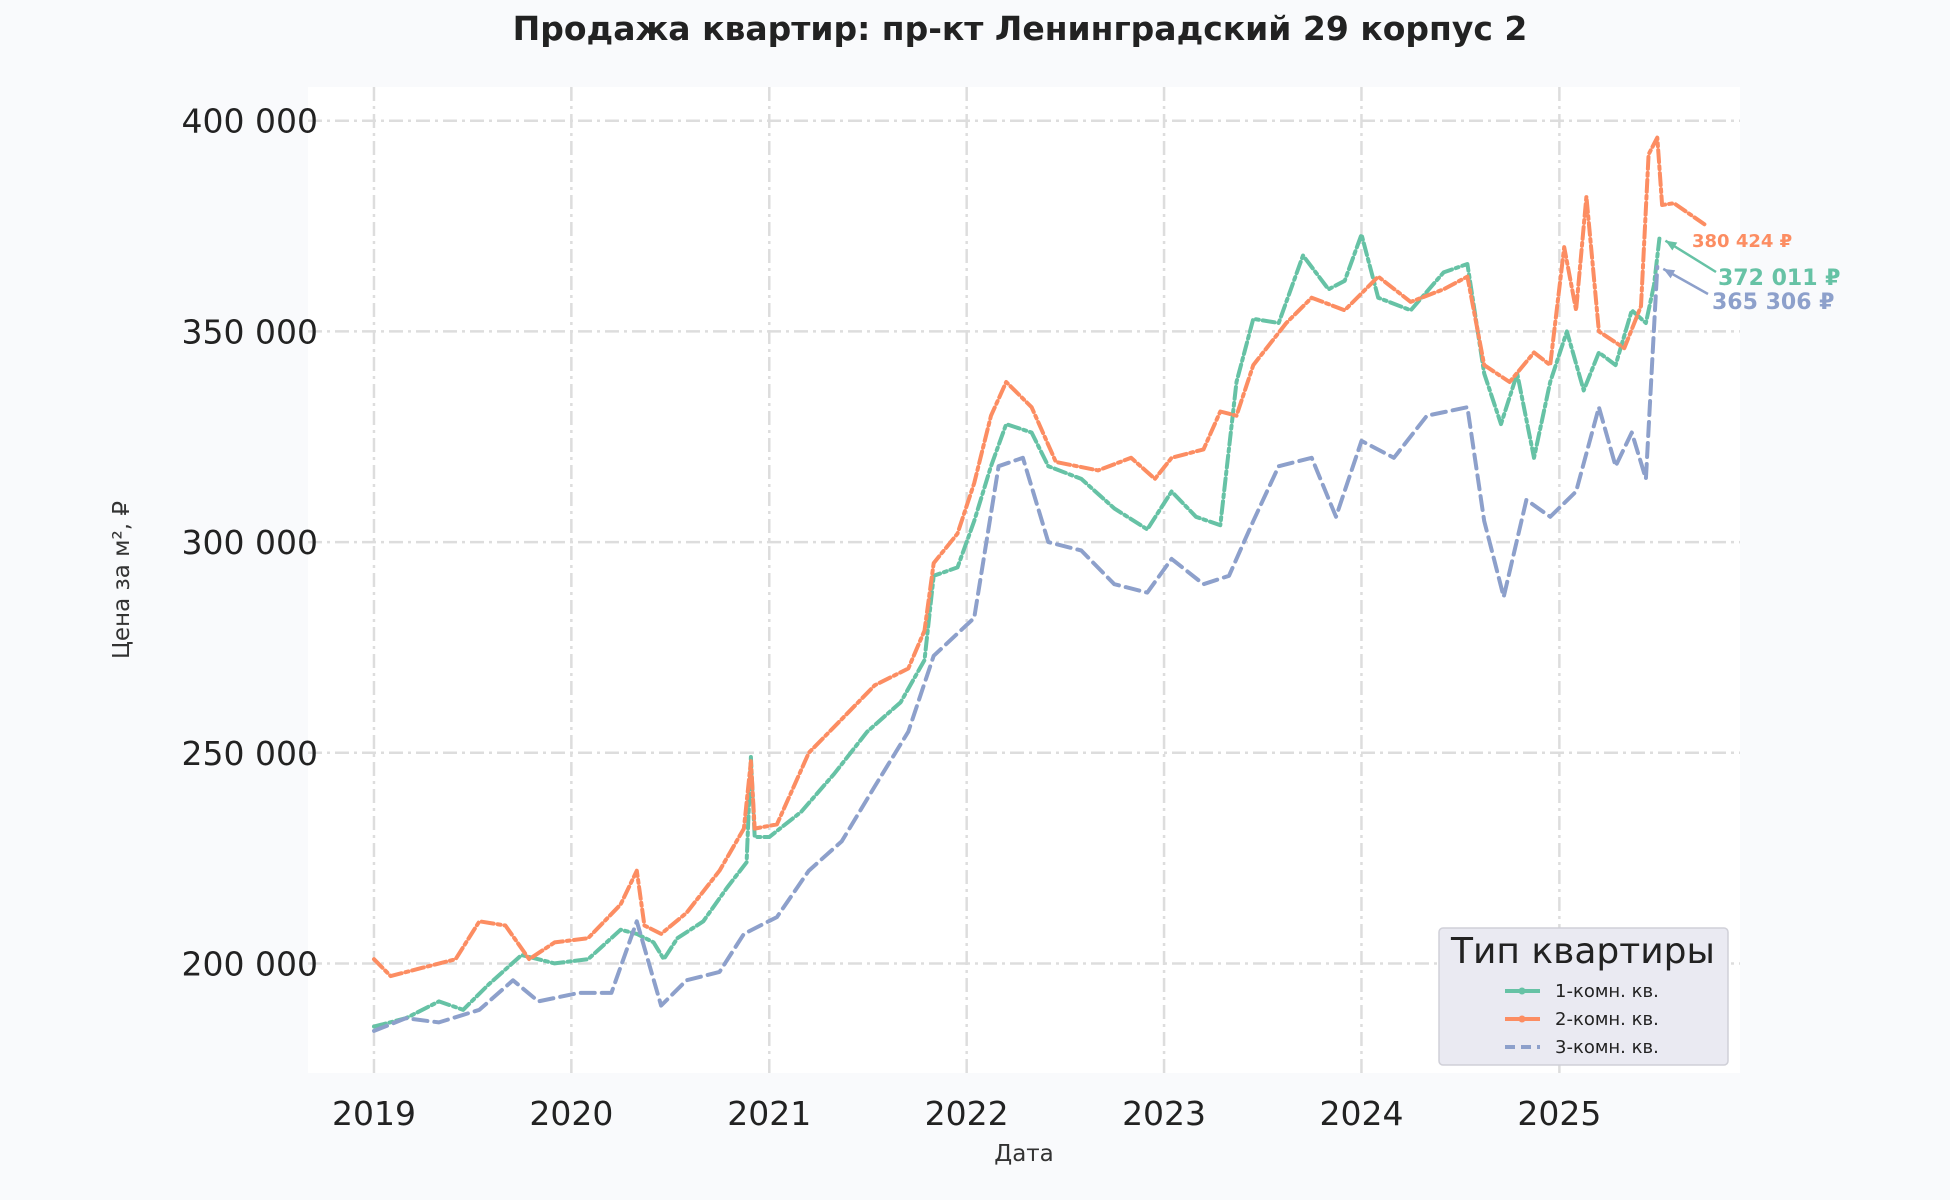  What do you see at coordinates (250, 963) in the screenshot?
I see `y-tick-label: 200 000` at bounding box center [250, 963].